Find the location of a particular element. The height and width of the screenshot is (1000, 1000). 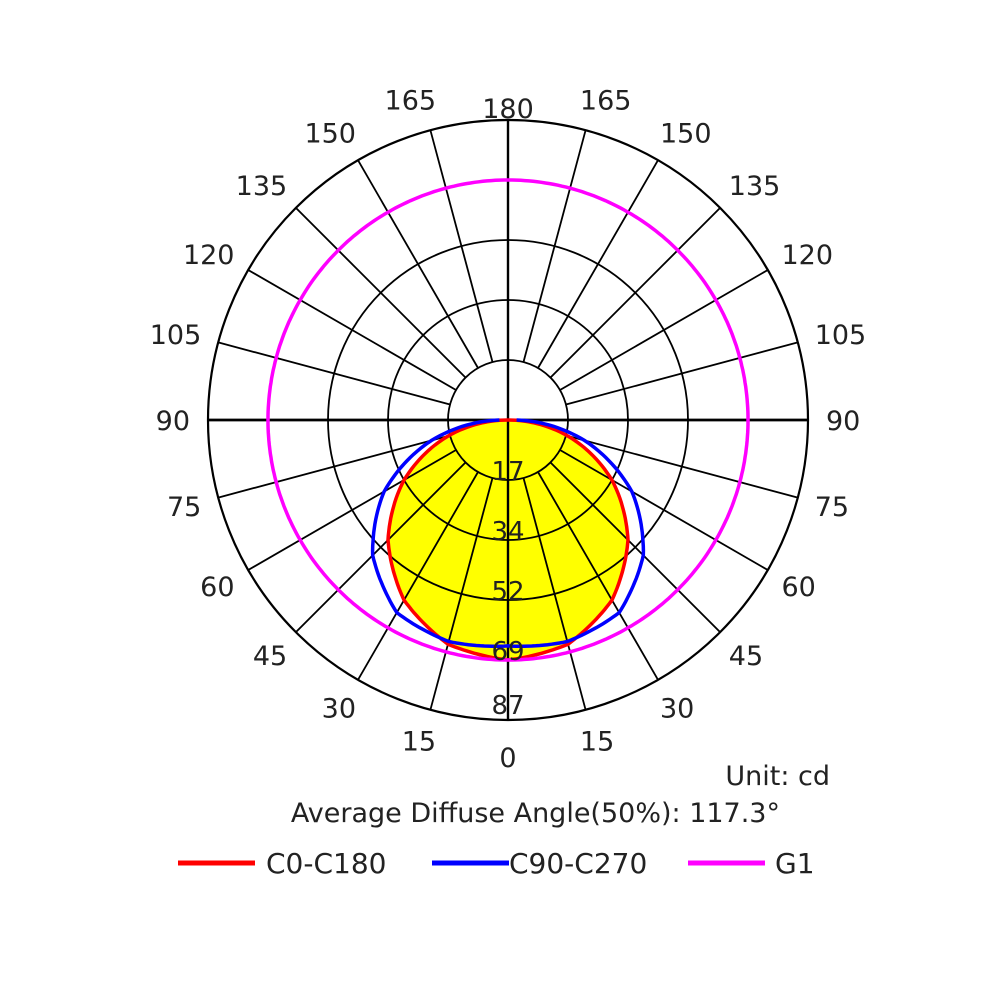

radial-tick-label: 34 is located at coordinates (507, 532).